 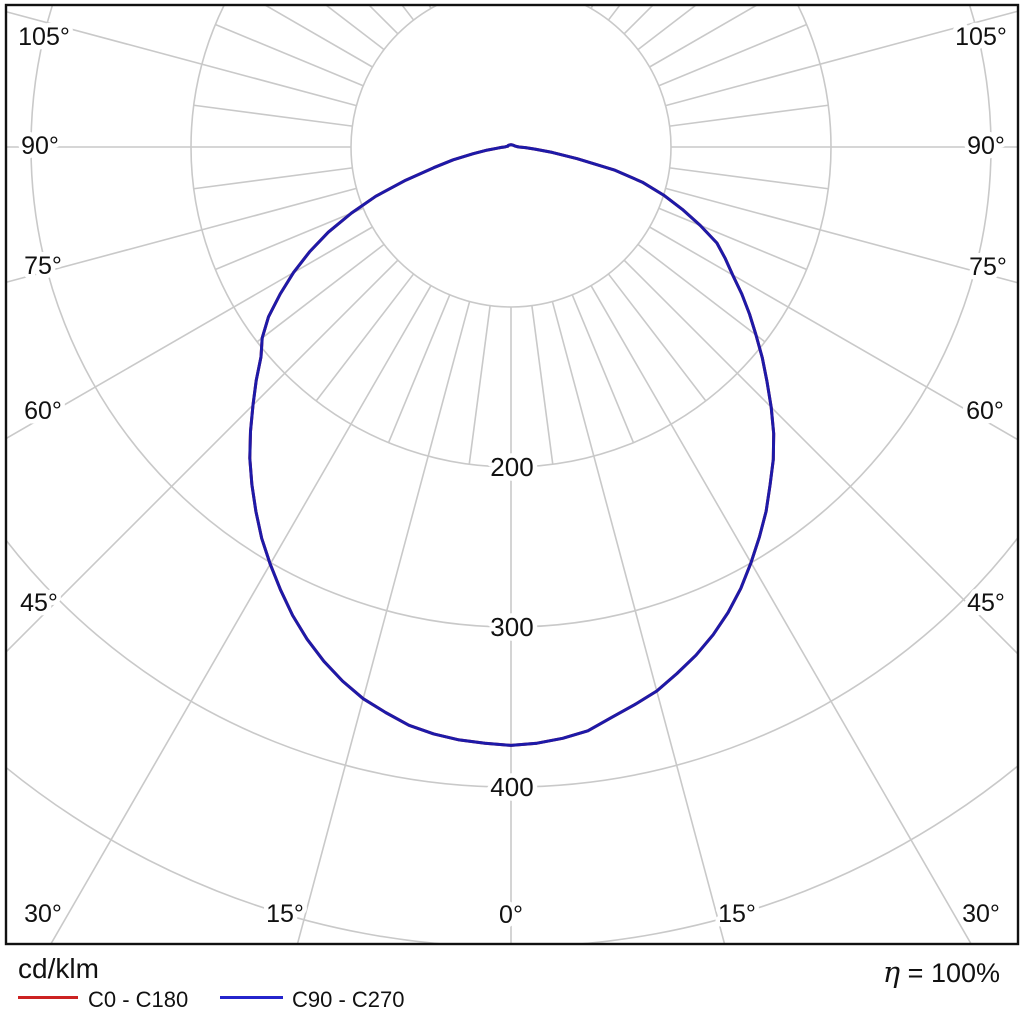 What do you see at coordinates (511, 627) in the screenshot?
I see `radial-tick-label: 300` at bounding box center [511, 627].